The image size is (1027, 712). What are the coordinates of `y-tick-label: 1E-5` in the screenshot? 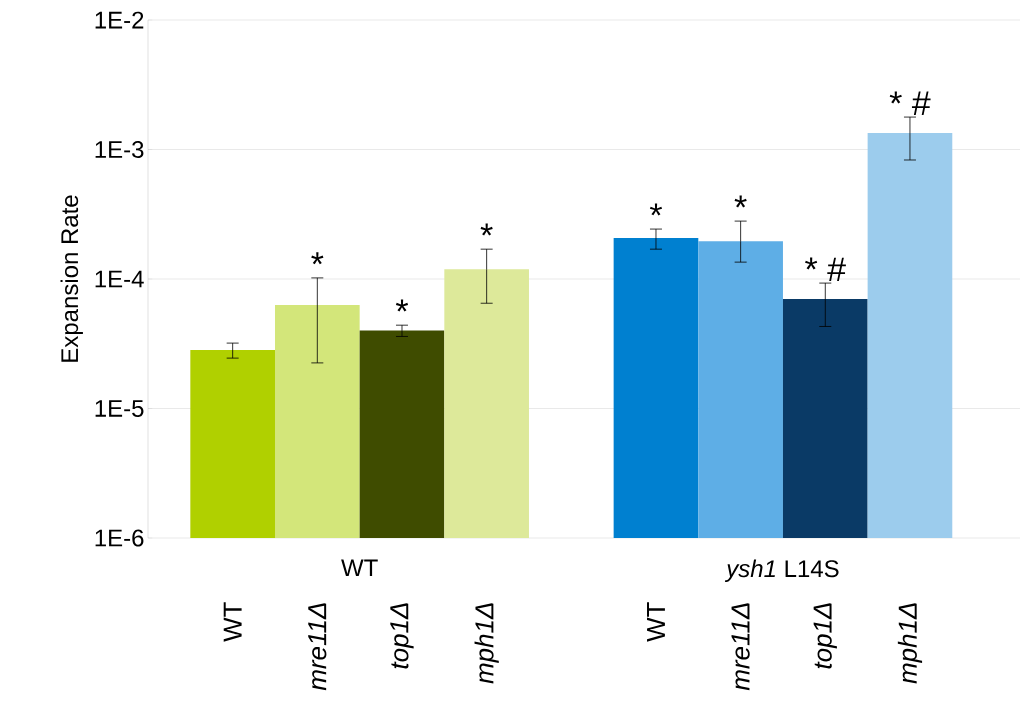 It's located at (119, 408).